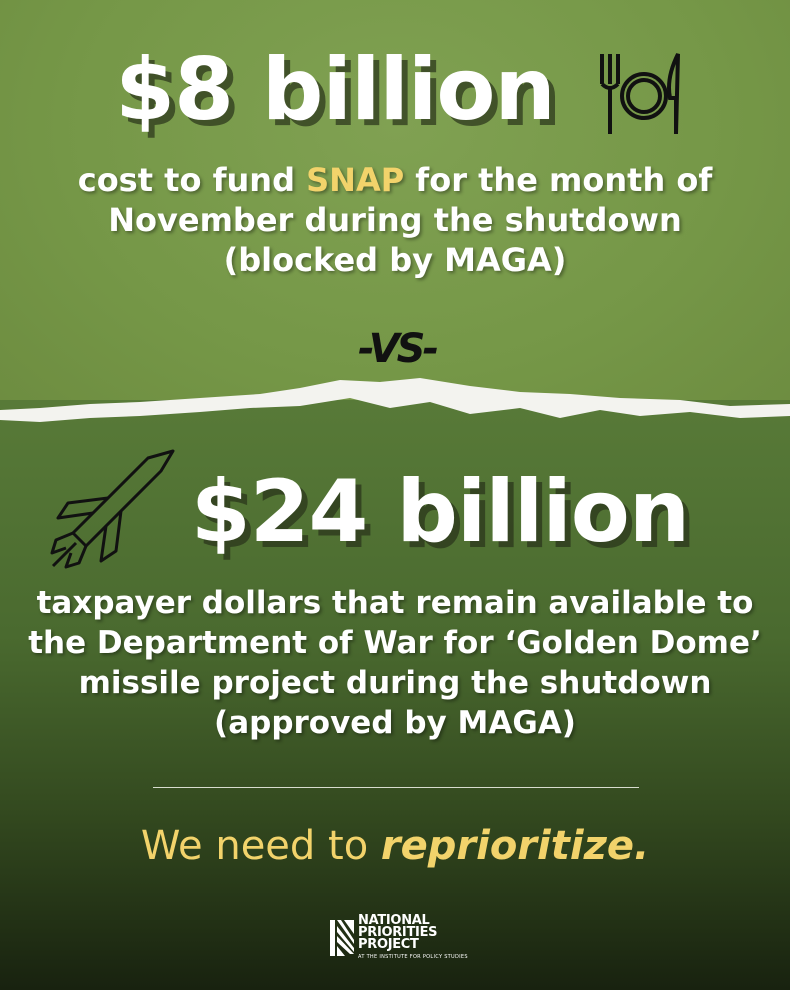  What do you see at coordinates (395, 643) in the screenshot?
I see `golden-dome-line-2: the Department of War for ‘Golden Dome’` at bounding box center [395, 643].